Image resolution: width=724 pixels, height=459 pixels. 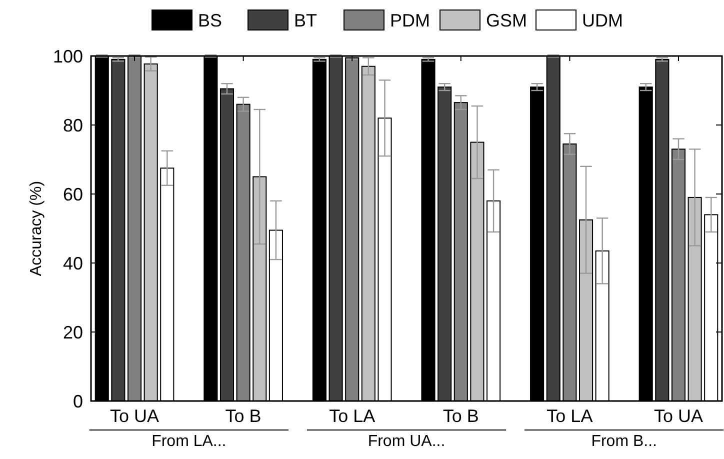 I want to click on y-tick-label: 60, so click(x=72, y=194).